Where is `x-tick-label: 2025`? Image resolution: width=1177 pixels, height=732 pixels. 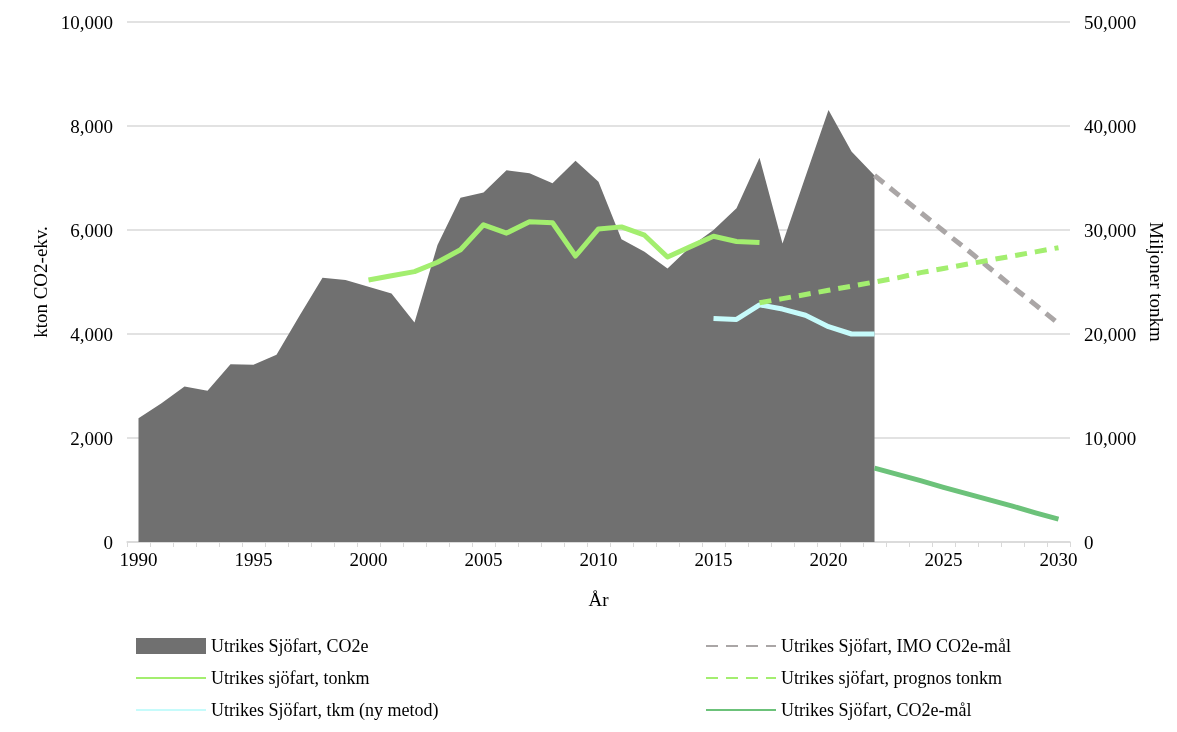
x-tick-label: 2025 is located at coordinates (943, 559).